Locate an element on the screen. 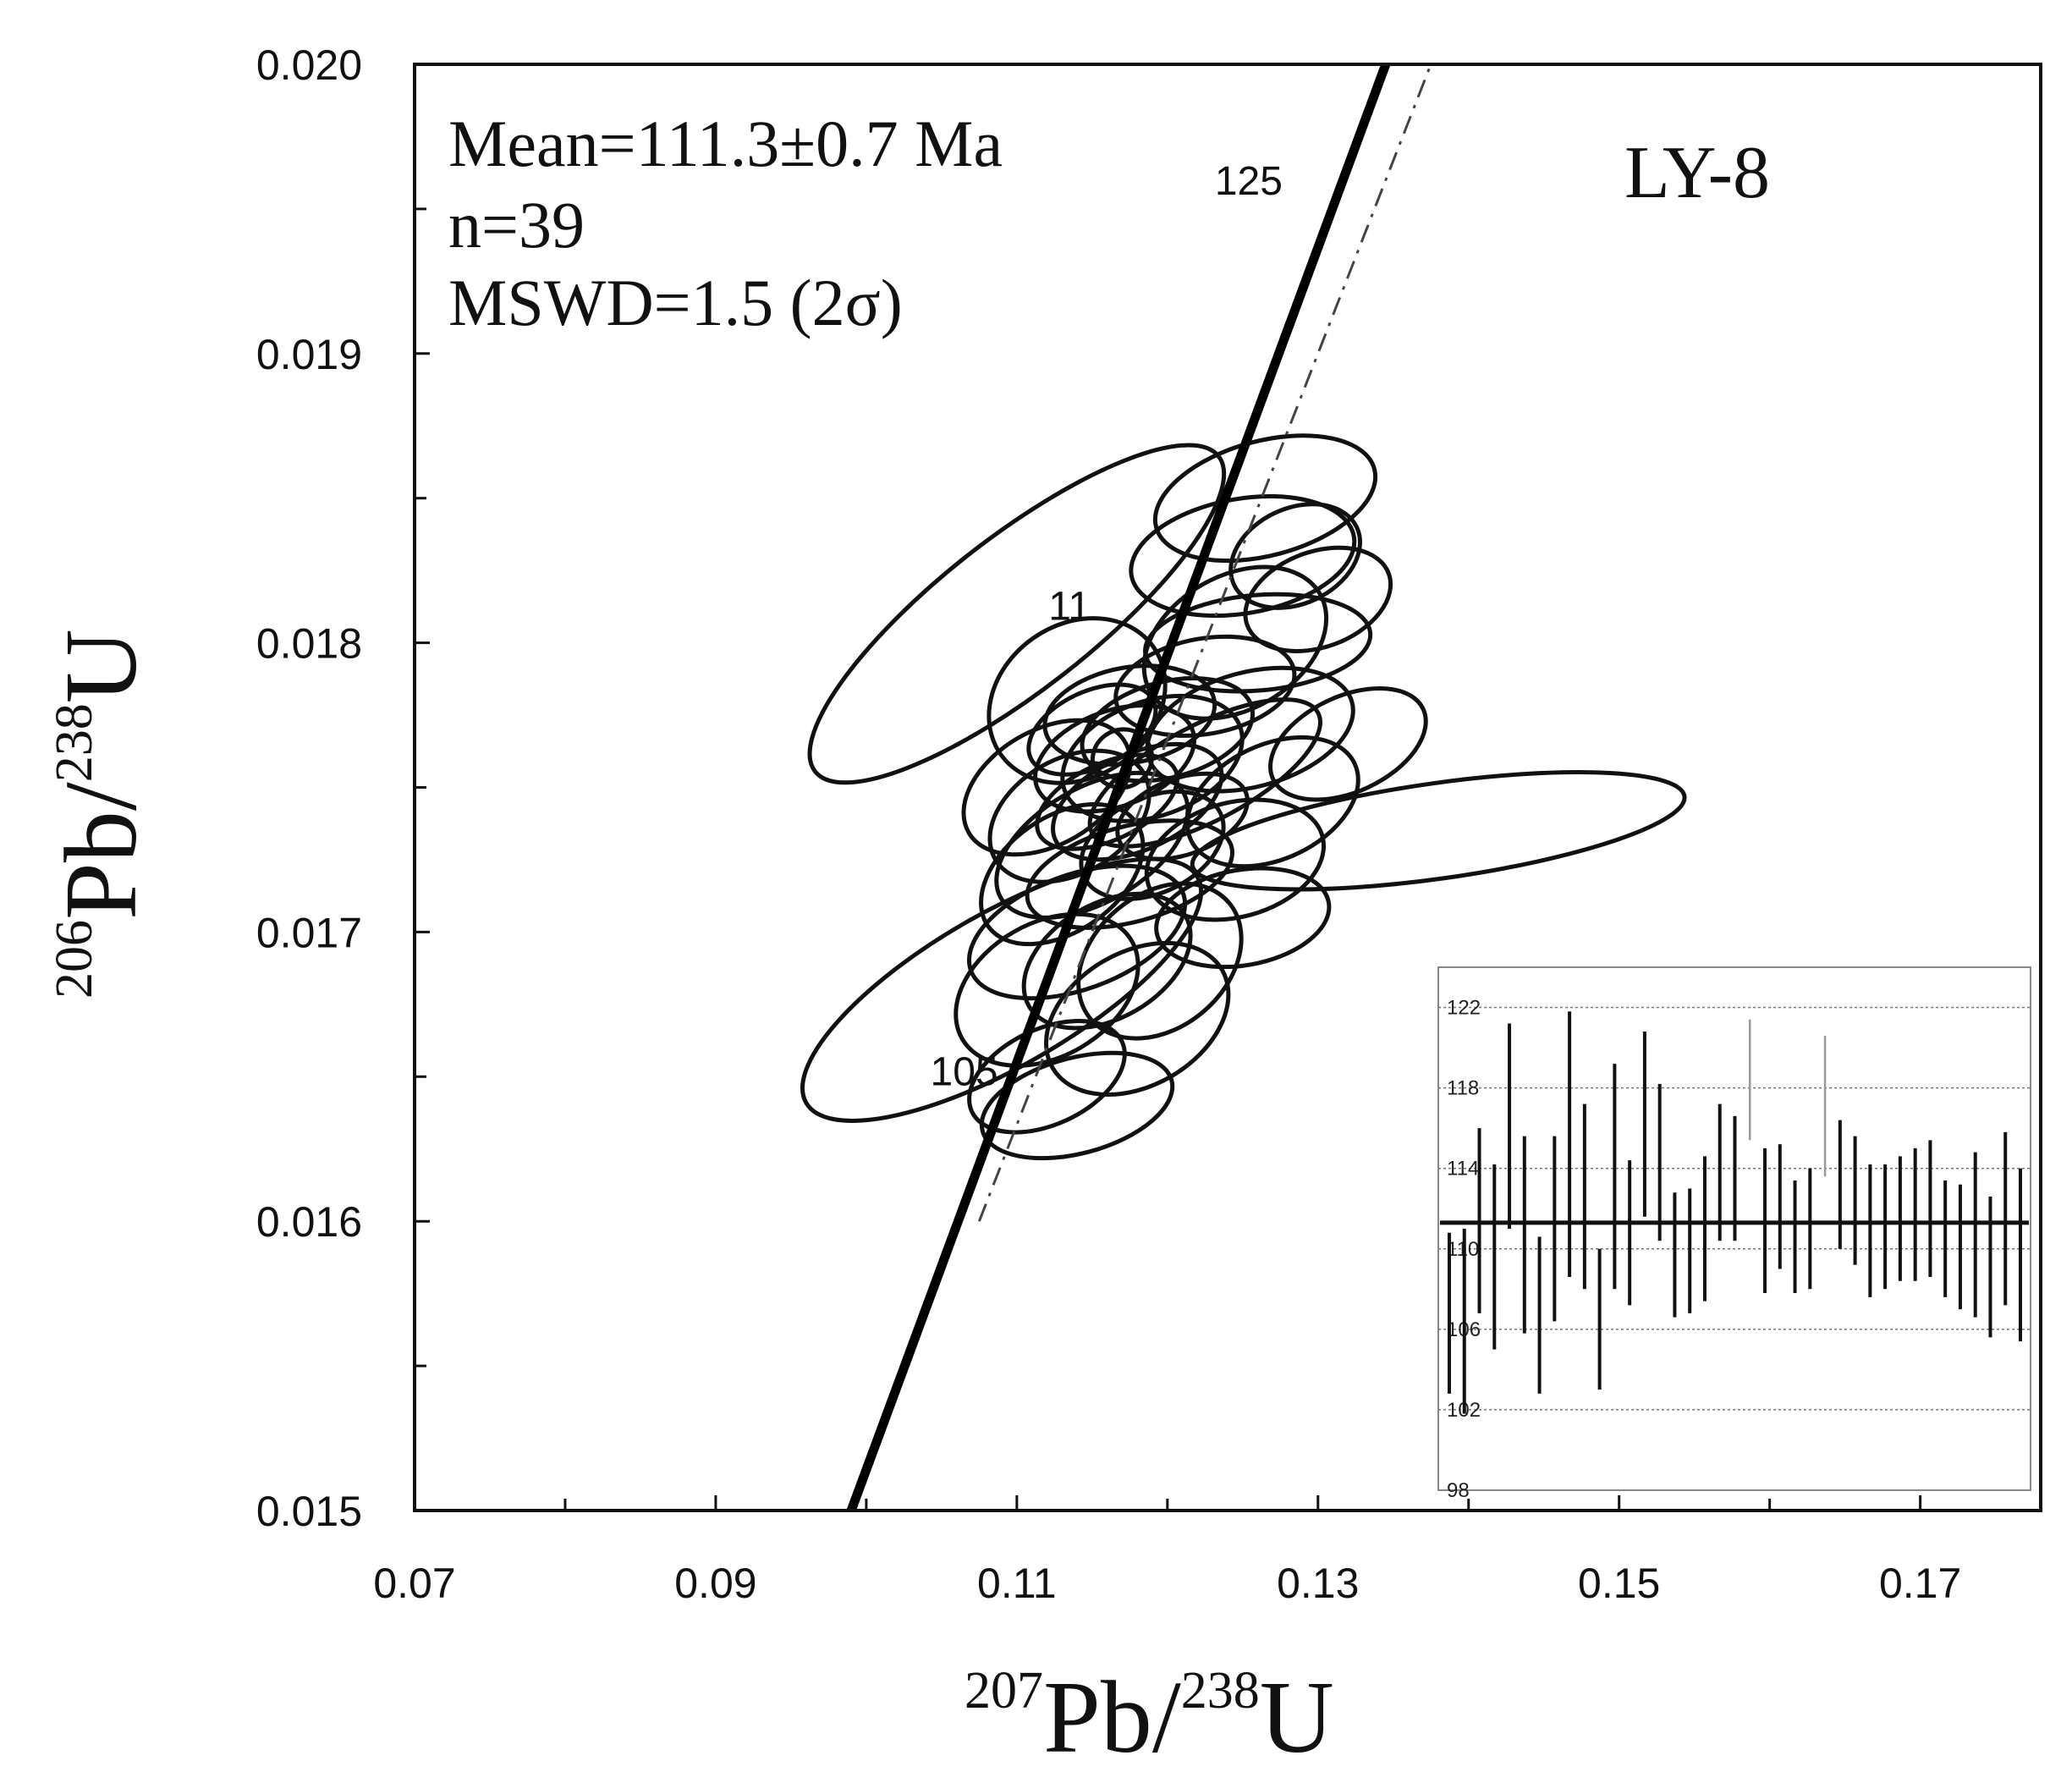 The height and width of the screenshot is (1783, 2072). age-label-11: 11 is located at coordinates (1069, 606).